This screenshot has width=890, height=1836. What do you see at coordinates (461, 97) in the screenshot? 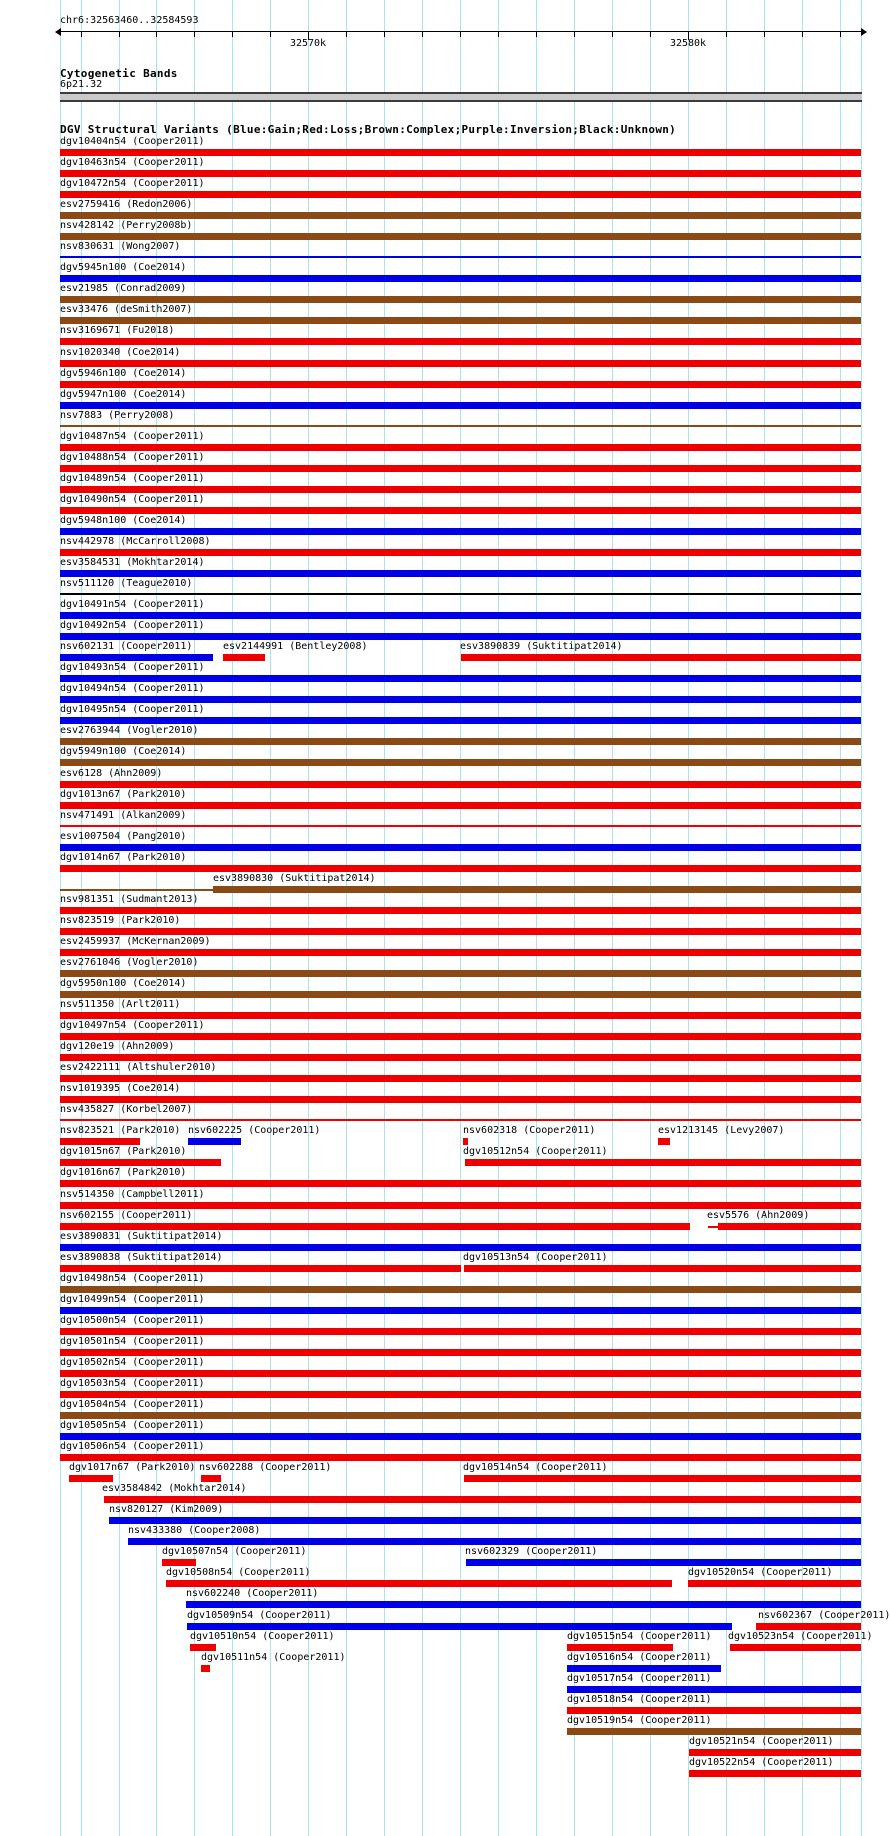
I see `cytoband-bar` at bounding box center [461, 97].